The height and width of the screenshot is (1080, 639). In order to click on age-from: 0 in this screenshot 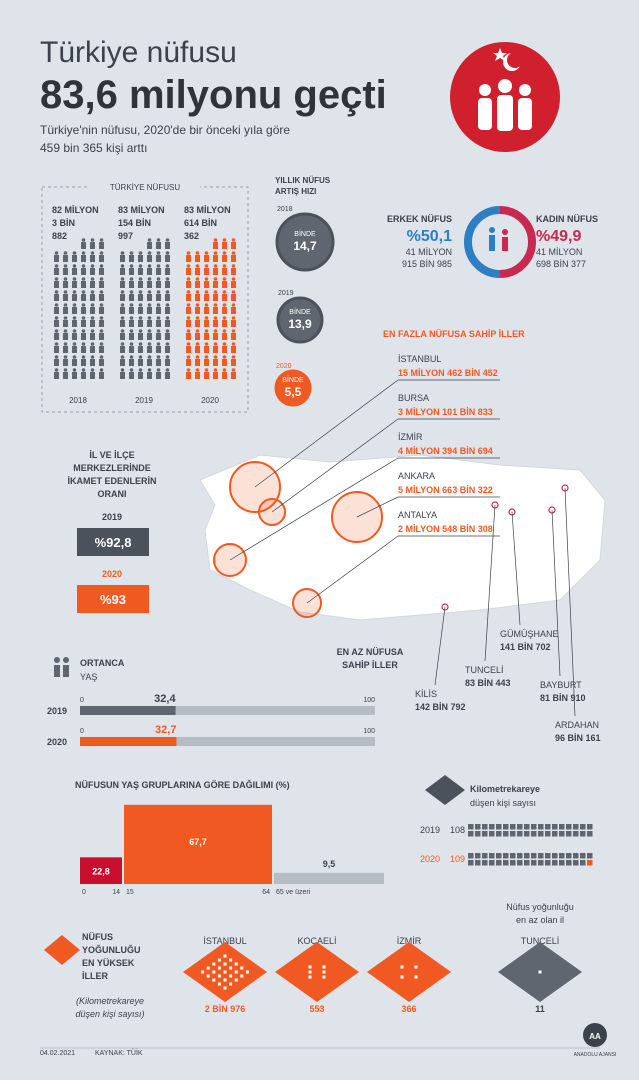, I will do `click(84, 892)`.